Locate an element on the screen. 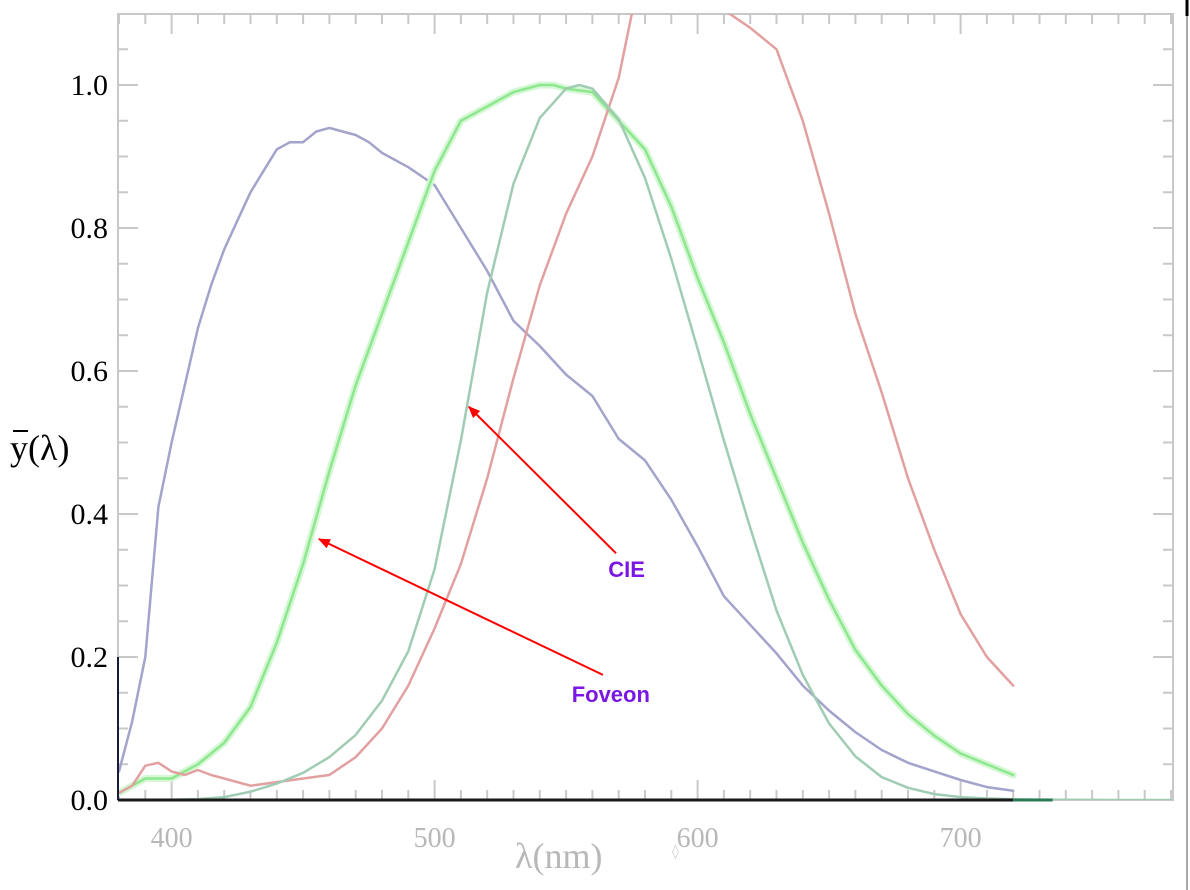  stray-axis-mark: ◊ is located at coordinates (675, 852).